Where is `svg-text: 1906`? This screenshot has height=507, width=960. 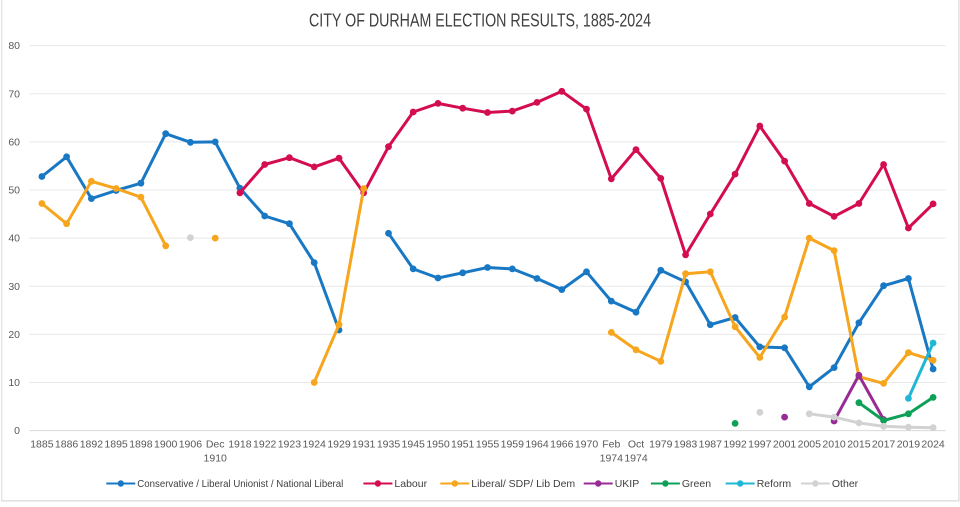
svg-text: 1906 is located at coordinates (191, 445).